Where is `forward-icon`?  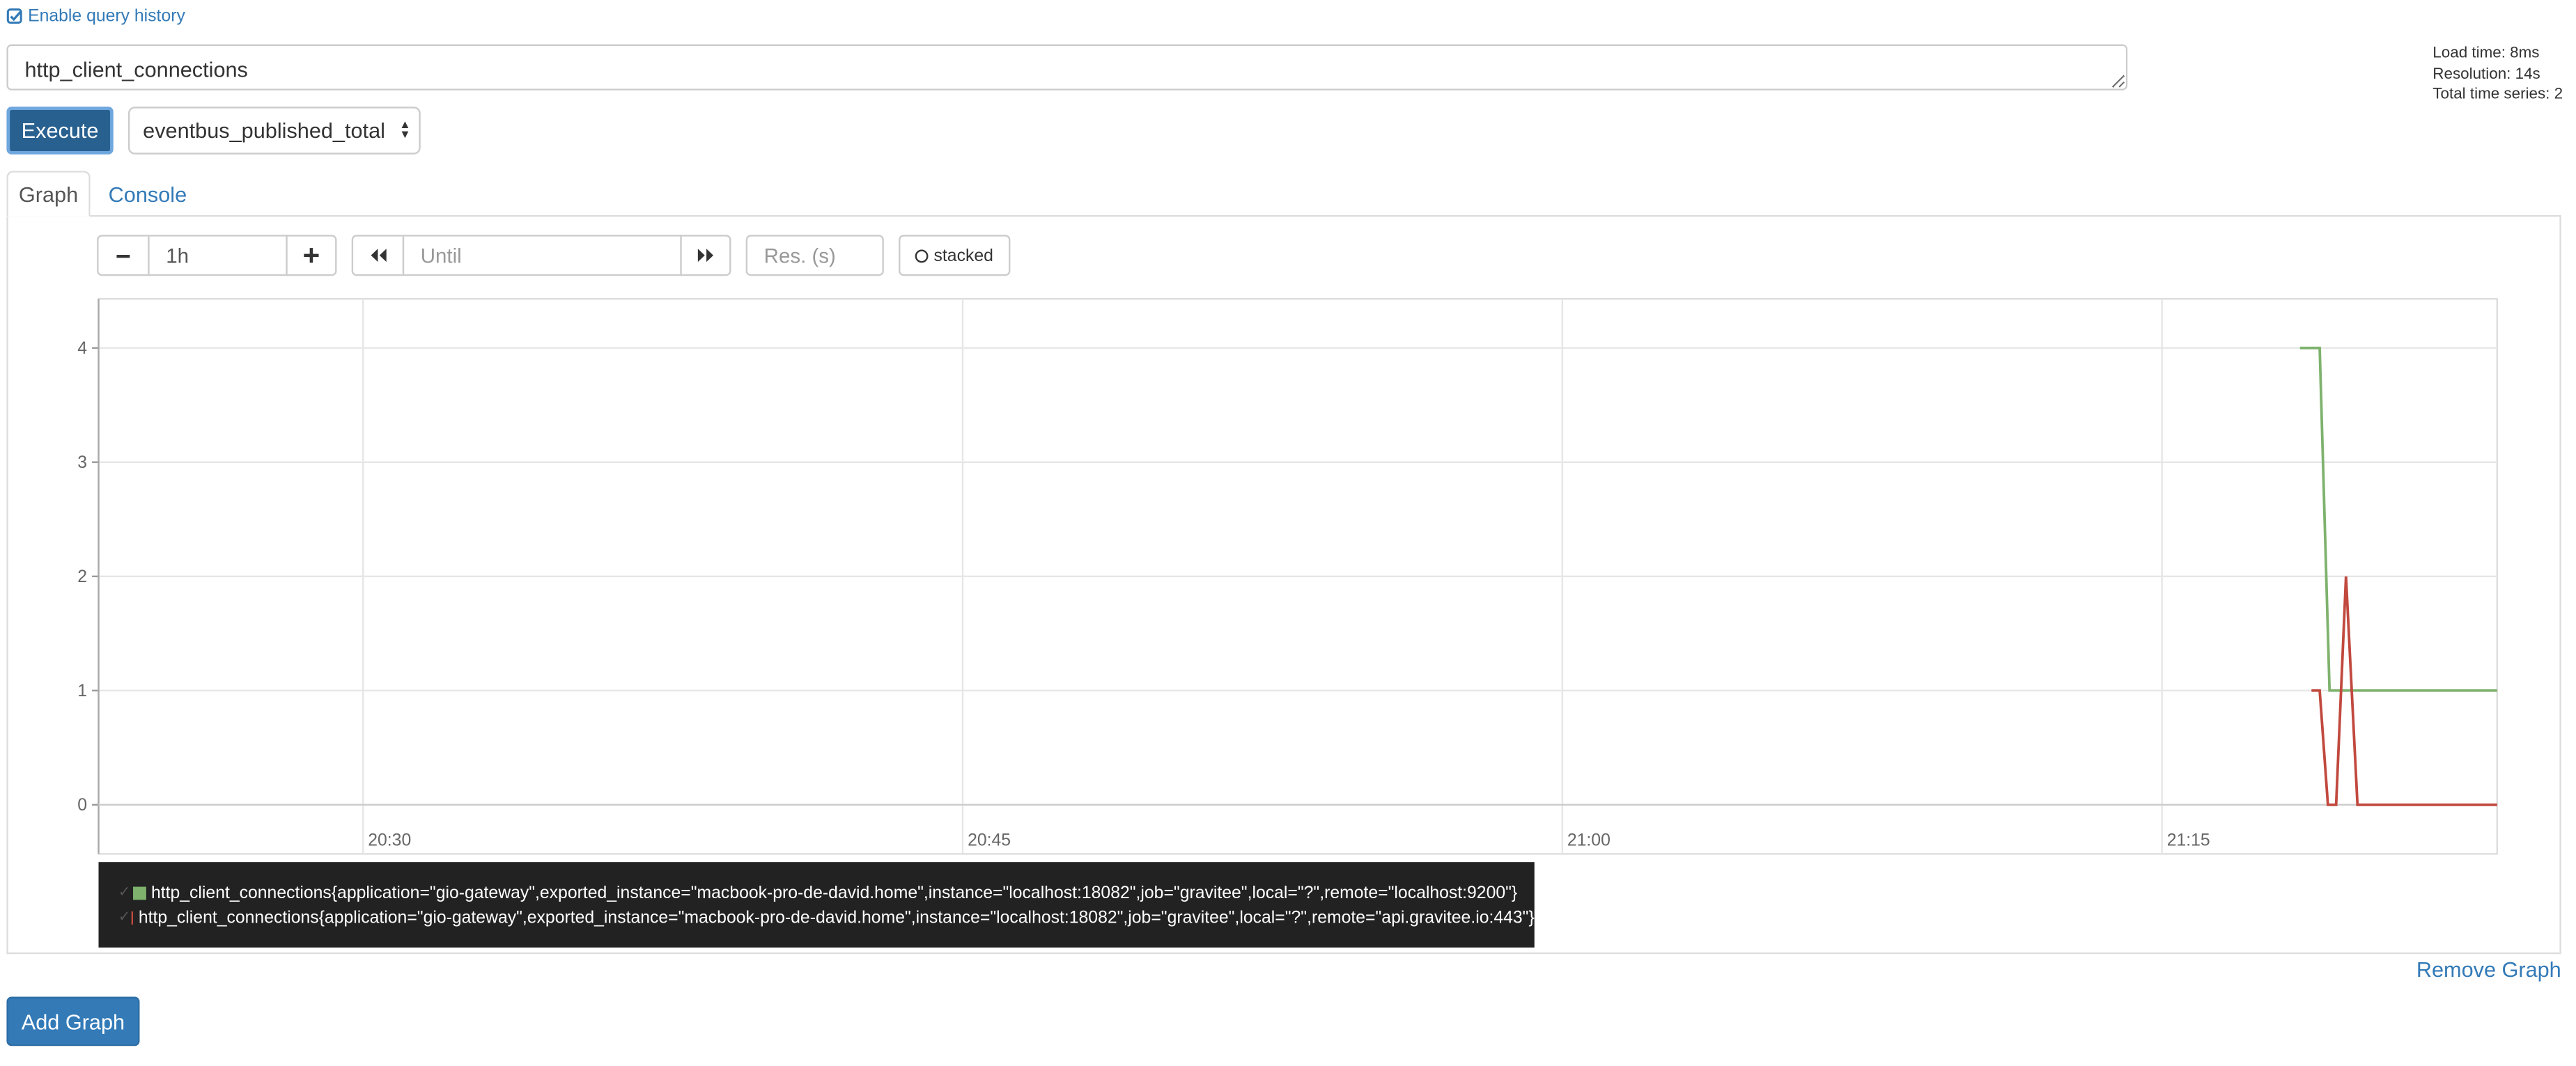 forward-icon is located at coordinates (705, 255).